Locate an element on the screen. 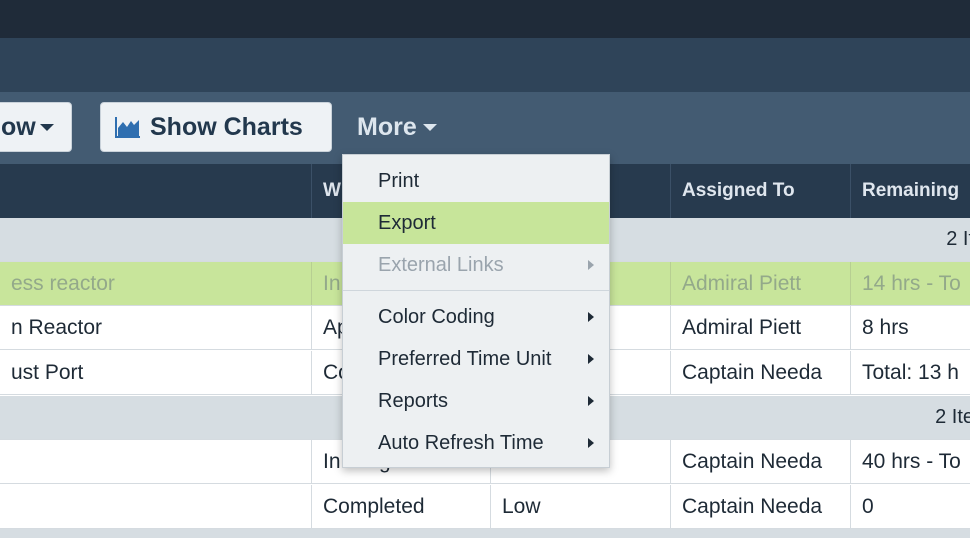 This screenshot has height=538, width=970. menu-item-label: External Links is located at coordinates (441, 264).